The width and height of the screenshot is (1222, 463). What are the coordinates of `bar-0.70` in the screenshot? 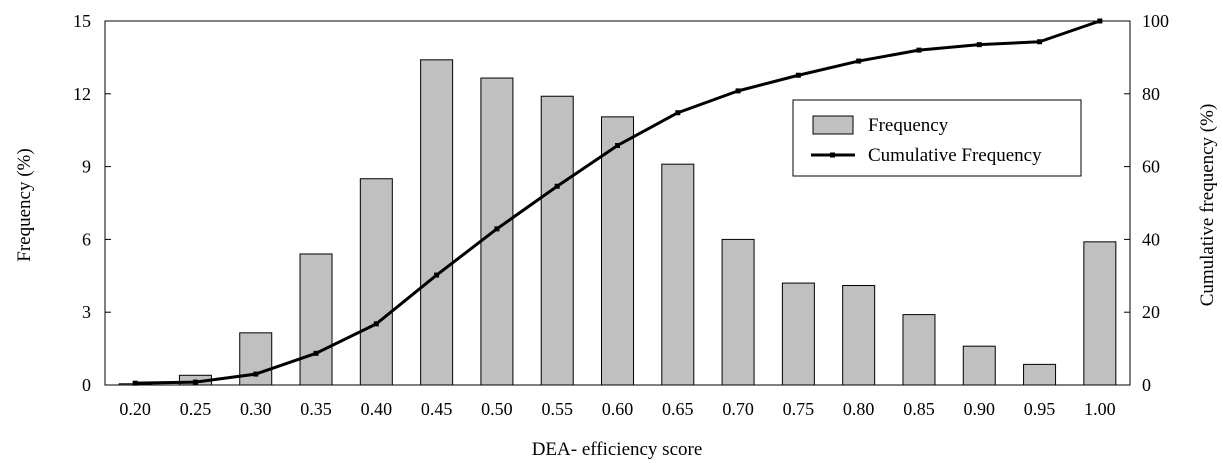 It's located at (738, 312).